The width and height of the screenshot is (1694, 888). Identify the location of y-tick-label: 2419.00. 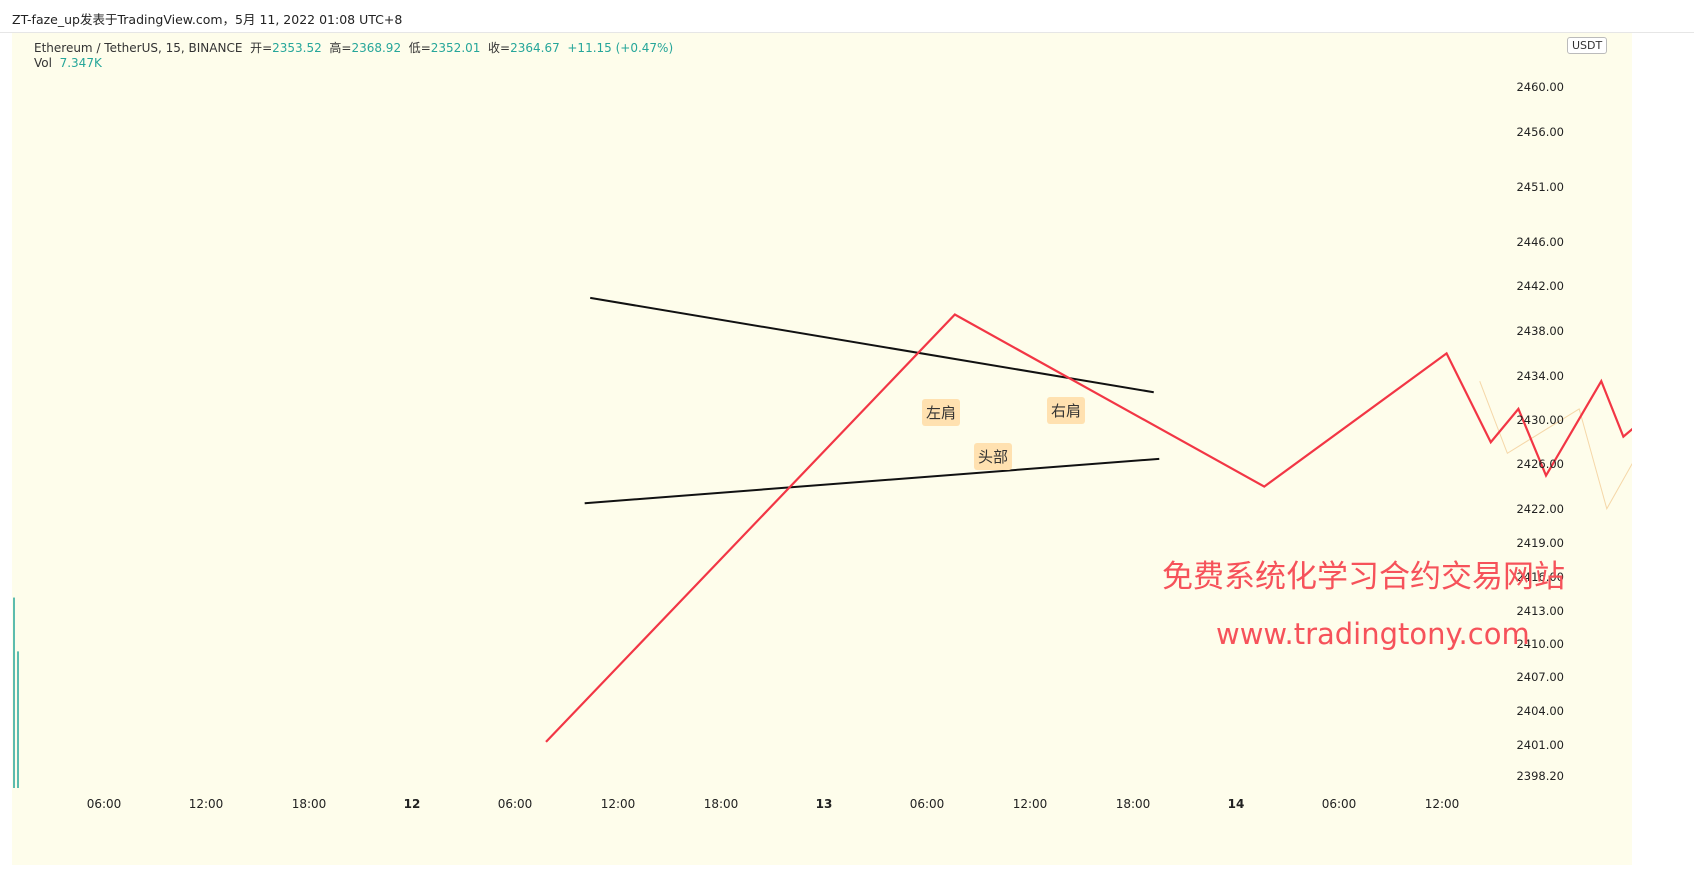
(1540, 543).